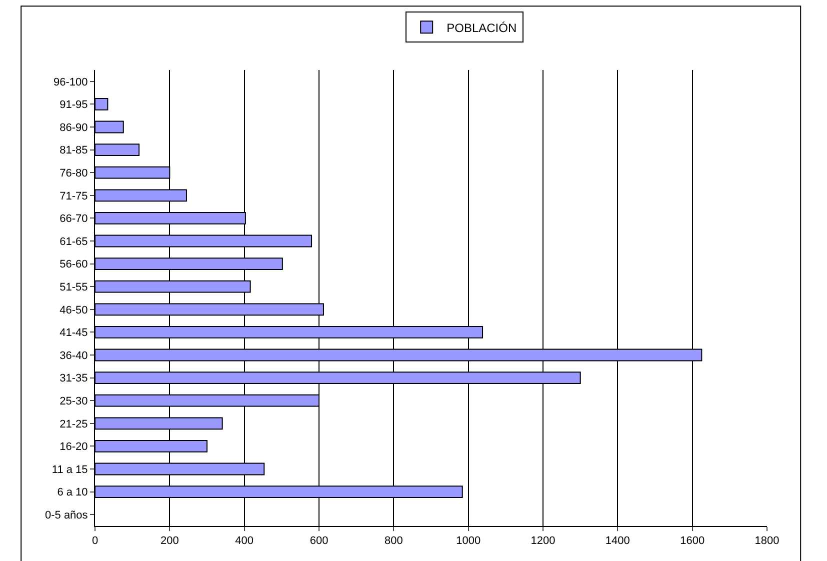  Describe the element at coordinates (393, 541) in the screenshot. I see `x-tick-label: 800` at that location.